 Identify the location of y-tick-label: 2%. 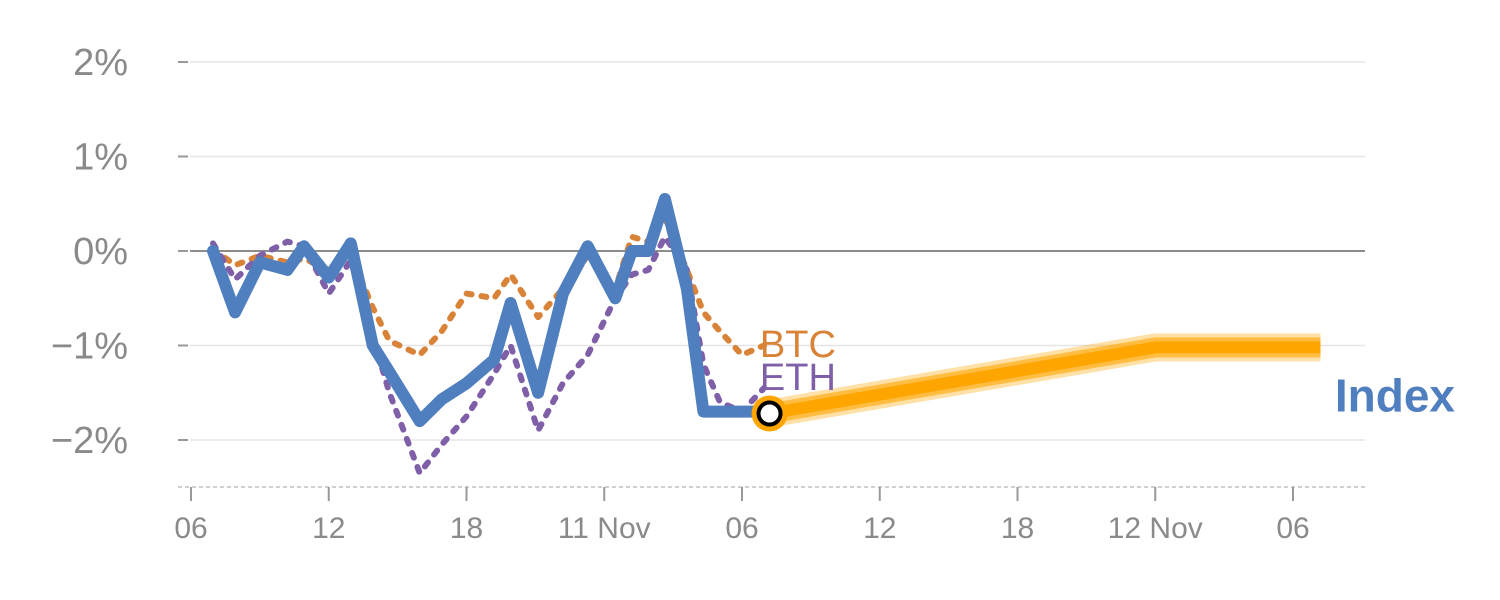
(100, 63).